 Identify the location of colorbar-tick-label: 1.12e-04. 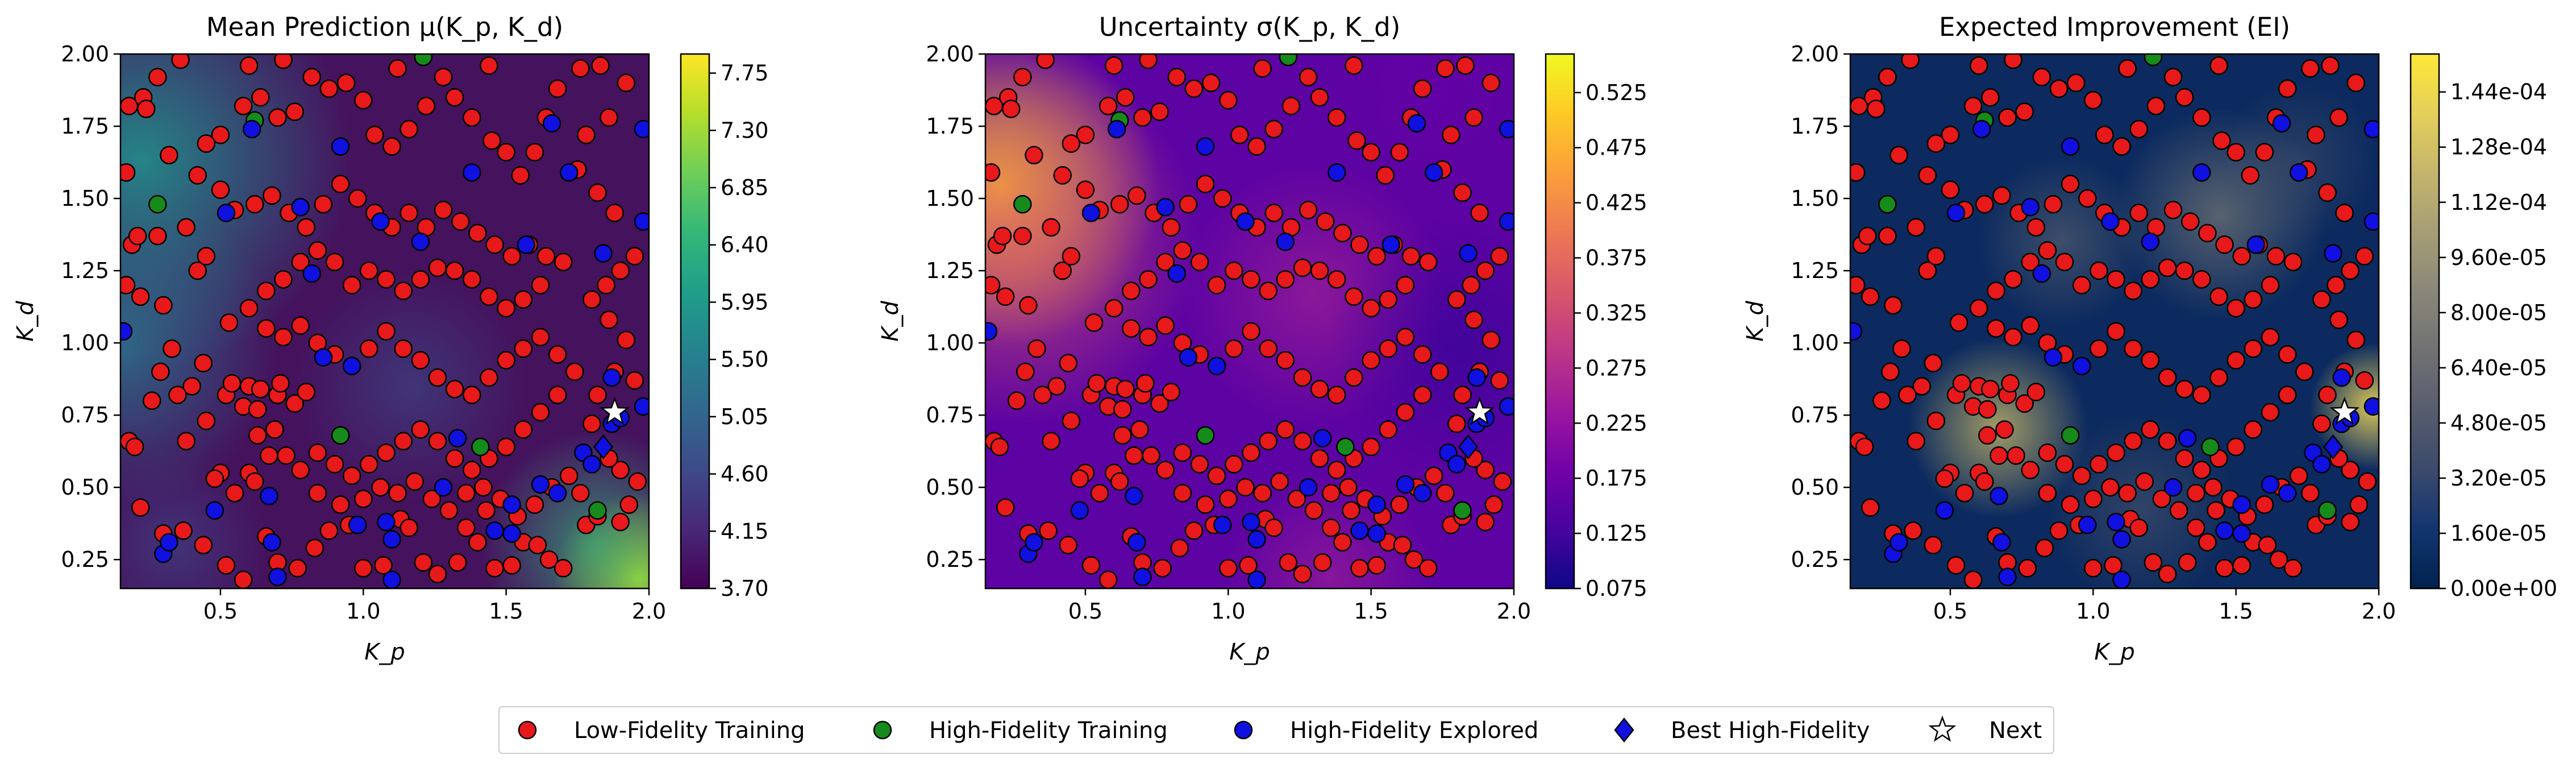
(2498, 202).